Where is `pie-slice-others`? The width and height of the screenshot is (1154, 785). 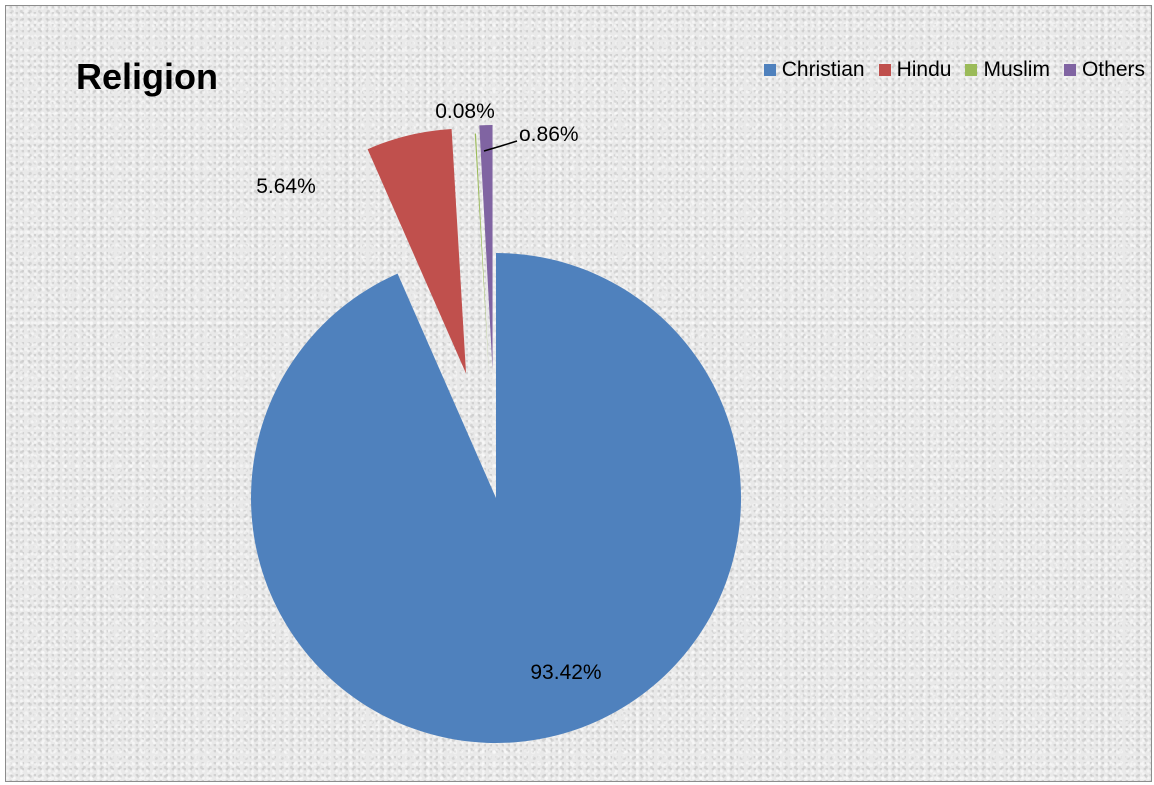
pie-slice-others is located at coordinates (486, 248).